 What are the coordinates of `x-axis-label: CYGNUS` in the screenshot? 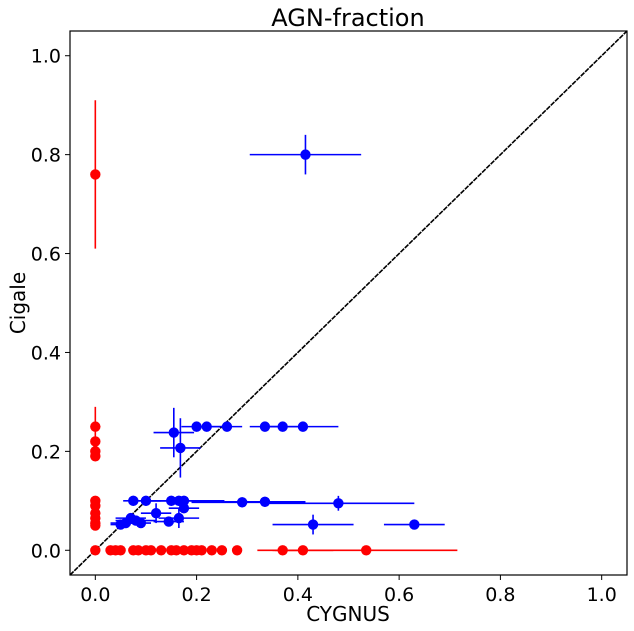 It's located at (348, 614).